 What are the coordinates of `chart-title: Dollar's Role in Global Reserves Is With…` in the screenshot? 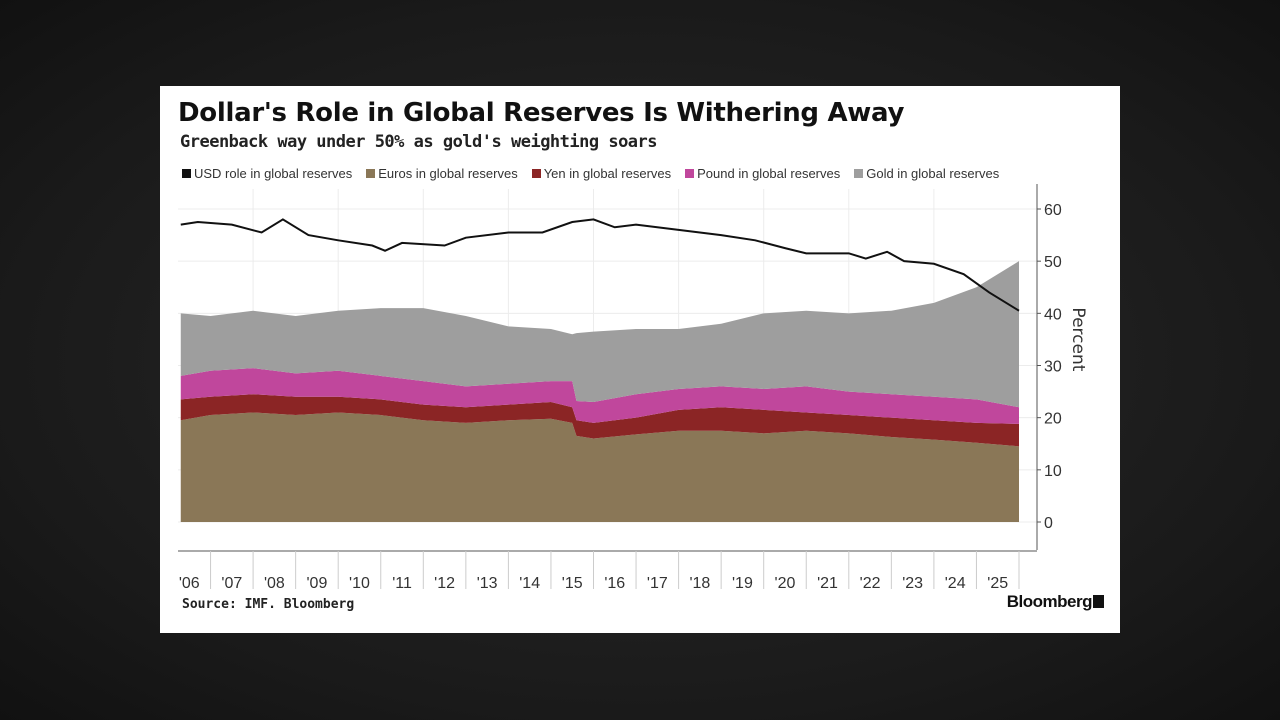 It's located at (541, 113).